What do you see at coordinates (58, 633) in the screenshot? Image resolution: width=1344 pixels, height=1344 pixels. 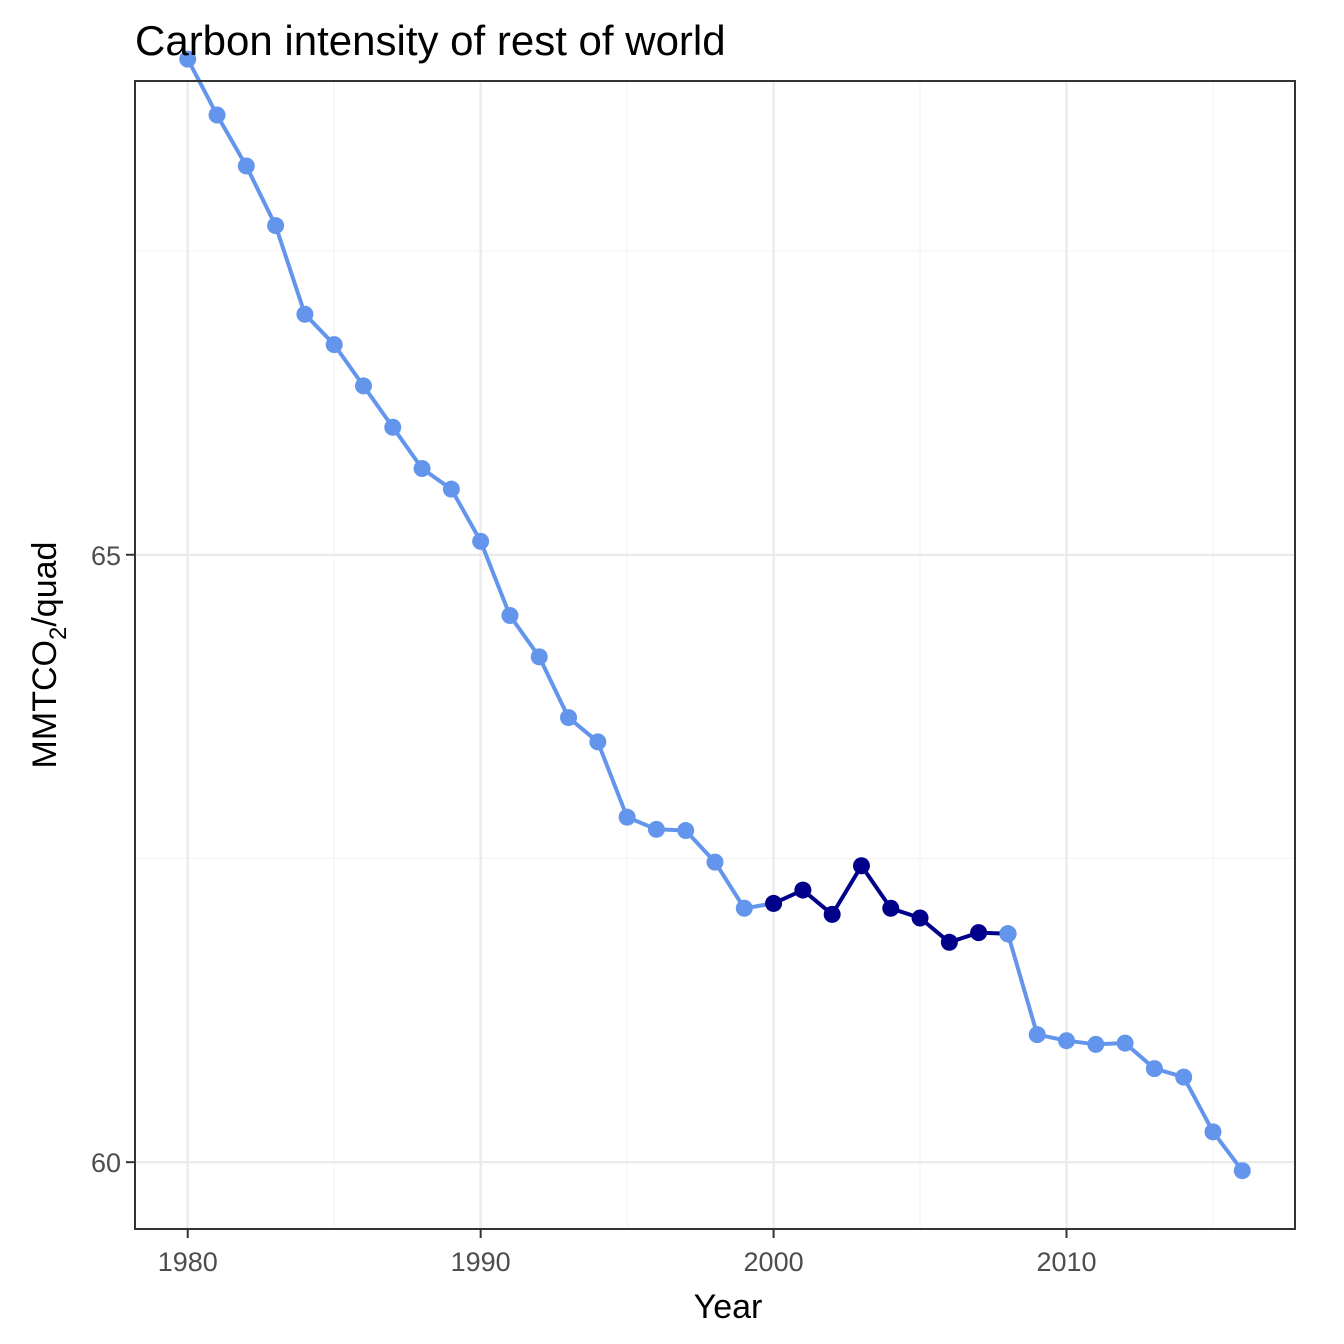 I see `y-axis-title-subscript: 2` at bounding box center [58, 633].